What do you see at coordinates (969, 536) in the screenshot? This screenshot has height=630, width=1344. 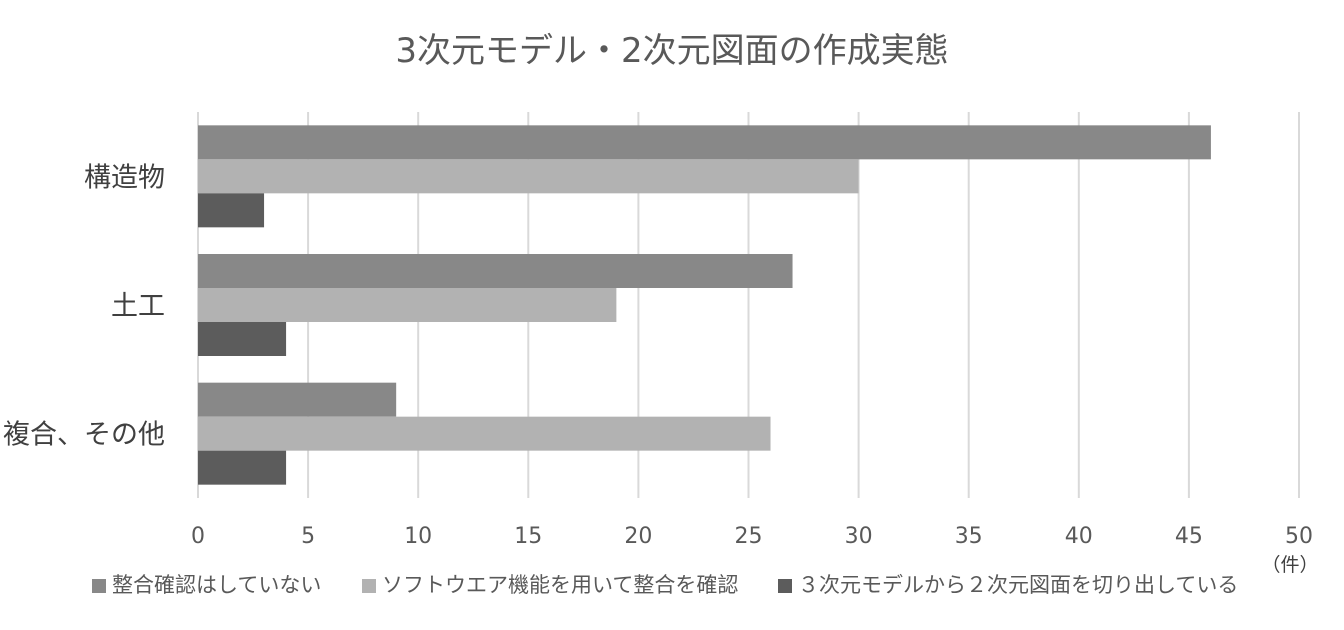 I see `x-tick-label: 35` at bounding box center [969, 536].